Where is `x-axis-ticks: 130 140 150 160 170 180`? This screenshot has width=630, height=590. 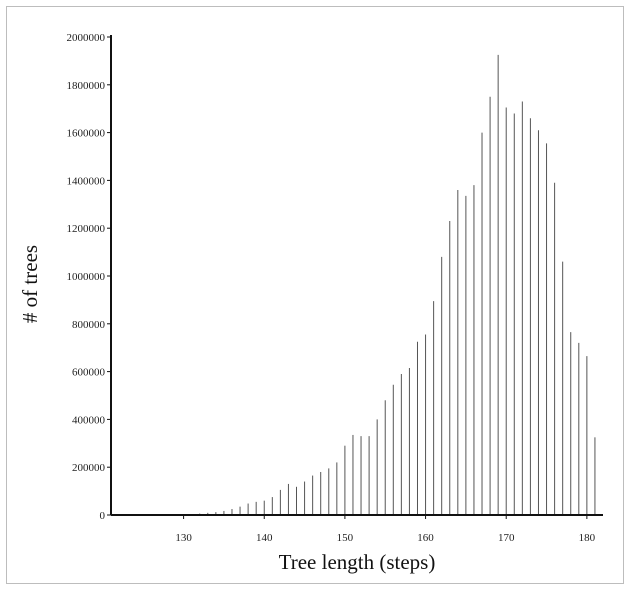 x-axis-ticks: 130 140 150 160 170 180 is located at coordinates (385, 529).